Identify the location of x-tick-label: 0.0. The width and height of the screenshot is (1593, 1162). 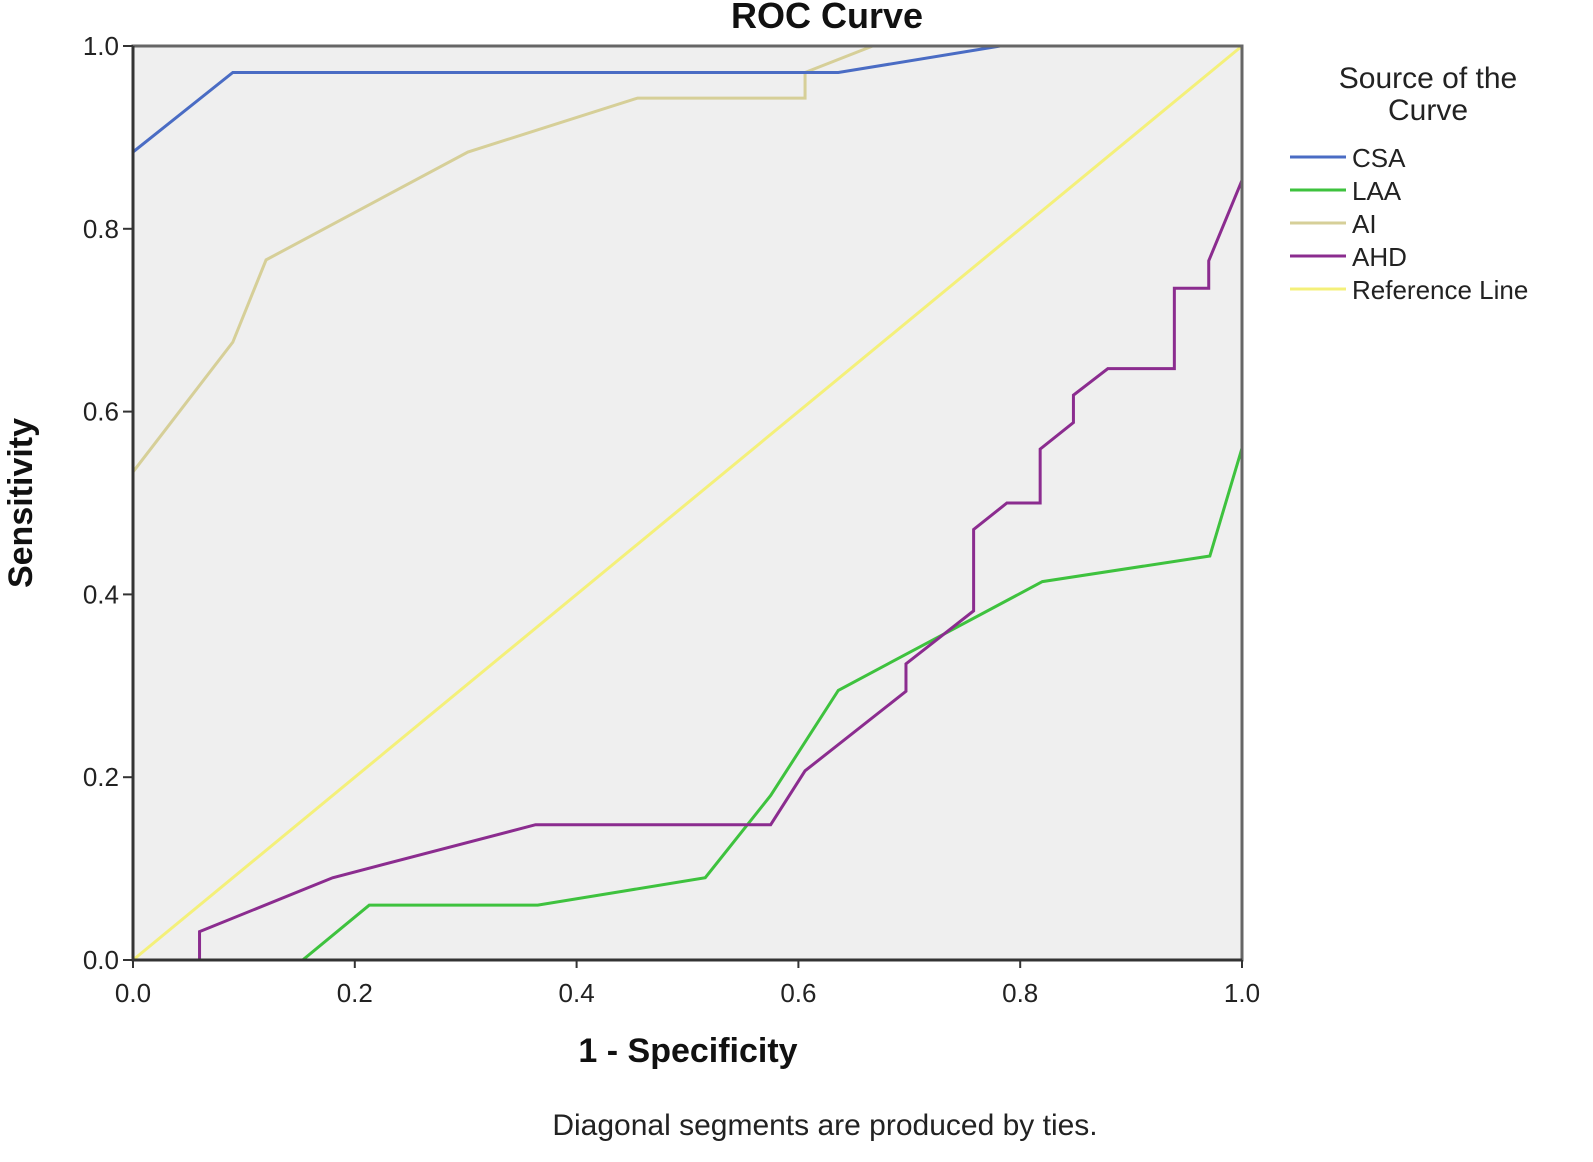
(133, 993).